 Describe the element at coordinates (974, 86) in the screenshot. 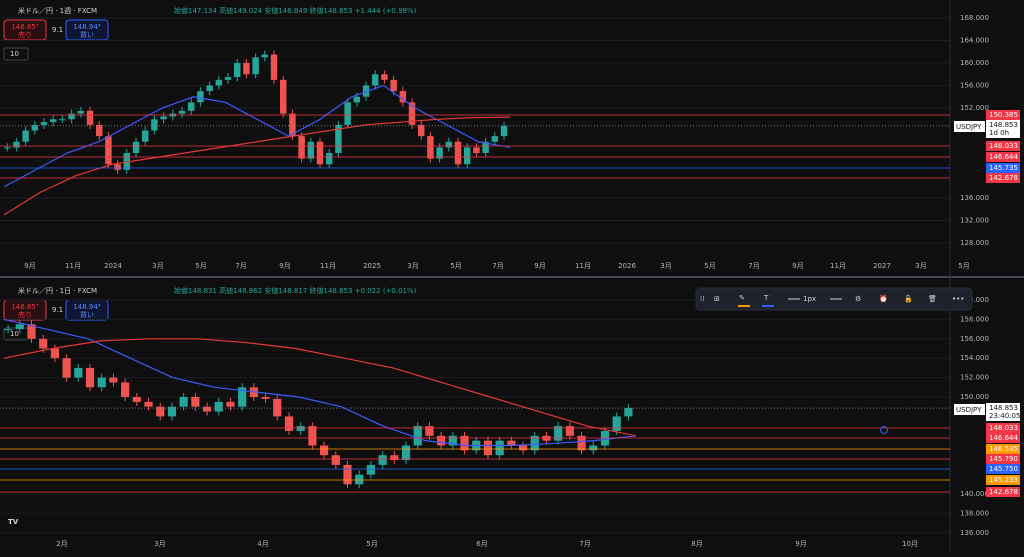

I see `price-tick-label: 156.000` at that location.